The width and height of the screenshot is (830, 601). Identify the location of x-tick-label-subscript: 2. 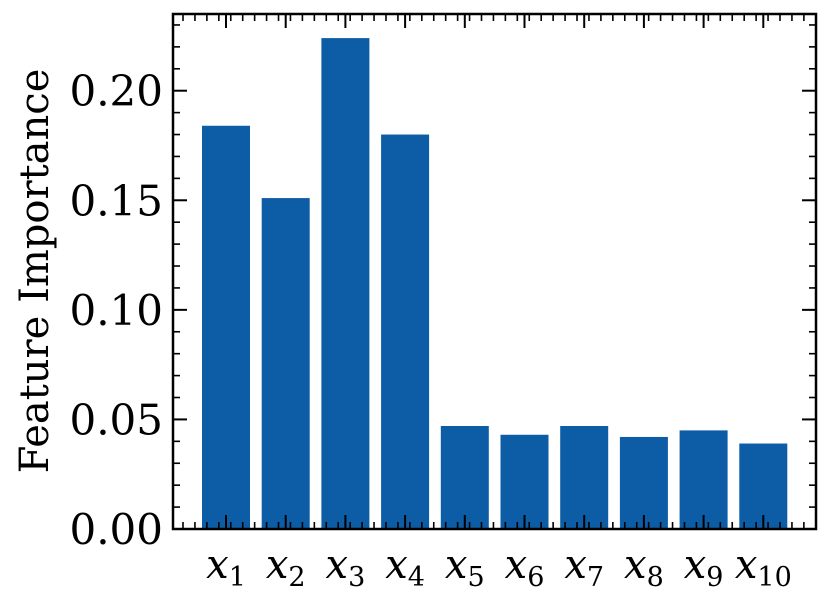
(296, 577).